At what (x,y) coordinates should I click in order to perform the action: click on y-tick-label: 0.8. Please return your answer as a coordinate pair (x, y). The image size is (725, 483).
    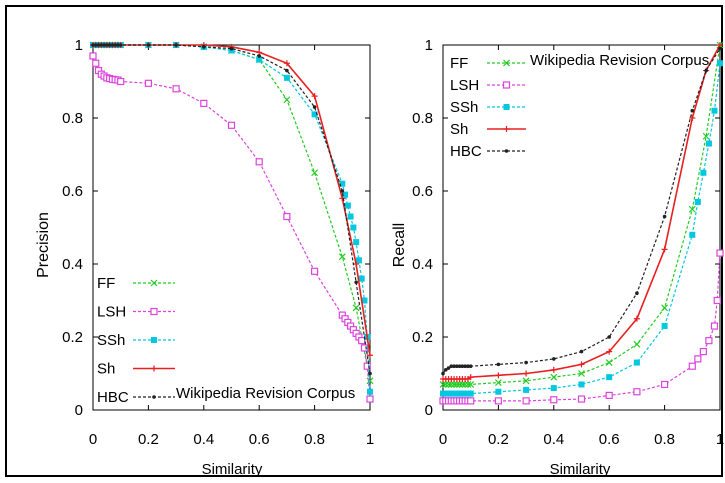
    Looking at the image, I should click on (422, 118).